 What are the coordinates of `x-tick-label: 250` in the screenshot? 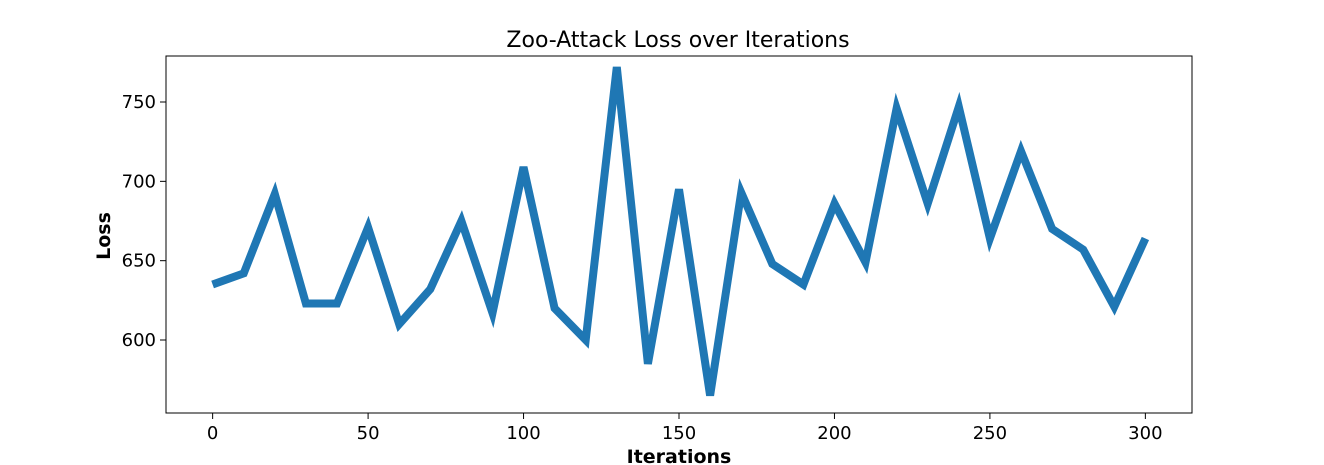 It's located at (990, 433).